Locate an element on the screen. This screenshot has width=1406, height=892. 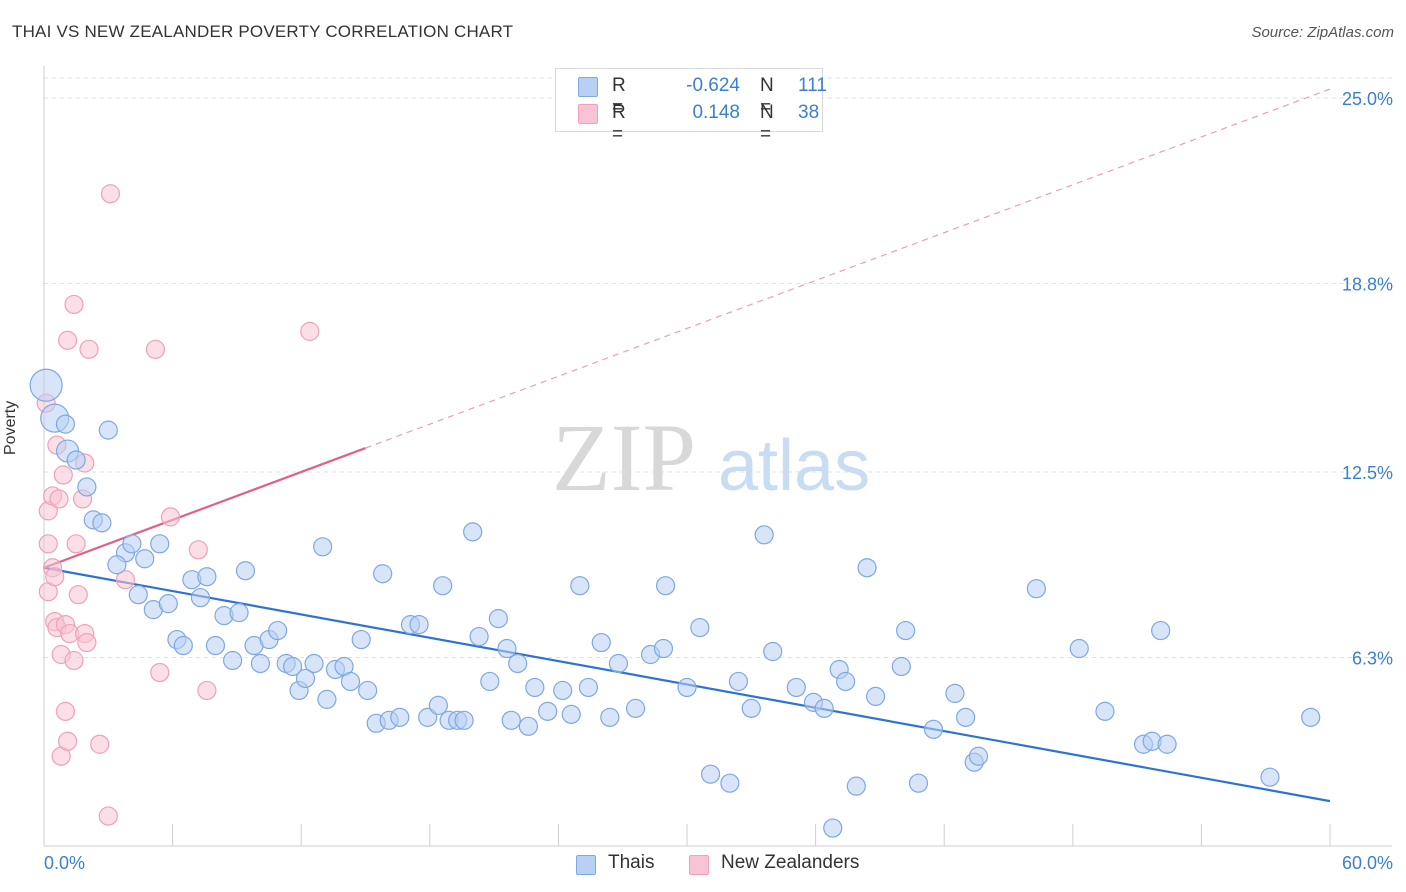
watermark-atlas: atlas is located at coordinates (794, 466).